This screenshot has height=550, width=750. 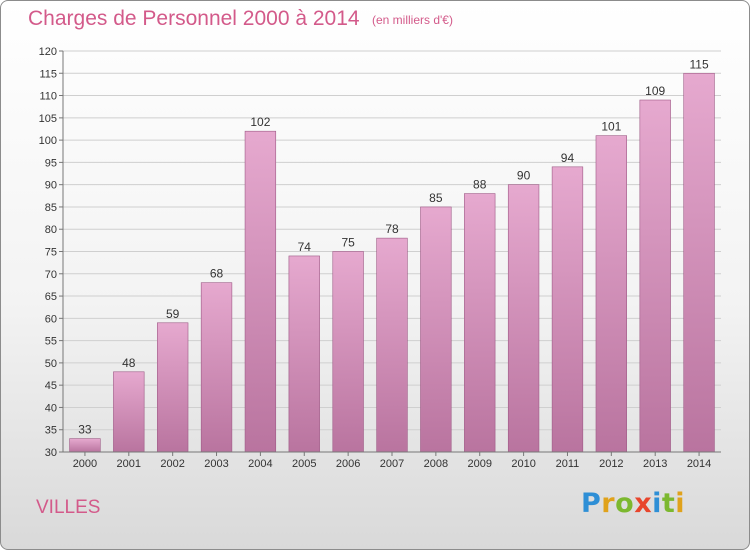 What do you see at coordinates (260, 122) in the screenshot?
I see `bar-value-label: 102` at bounding box center [260, 122].